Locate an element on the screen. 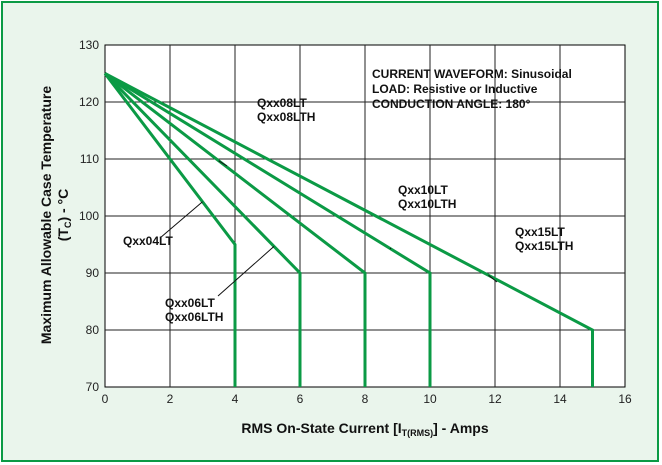  x-tick-label: 2 is located at coordinates (170, 399).